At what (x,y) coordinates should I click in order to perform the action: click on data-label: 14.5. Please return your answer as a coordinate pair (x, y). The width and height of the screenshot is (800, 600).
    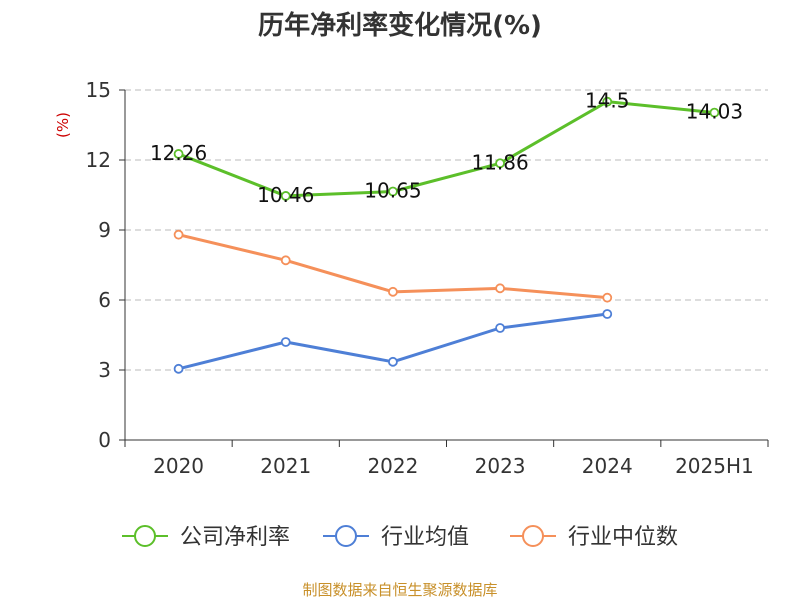
    Looking at the image, I should click on (607, 101).